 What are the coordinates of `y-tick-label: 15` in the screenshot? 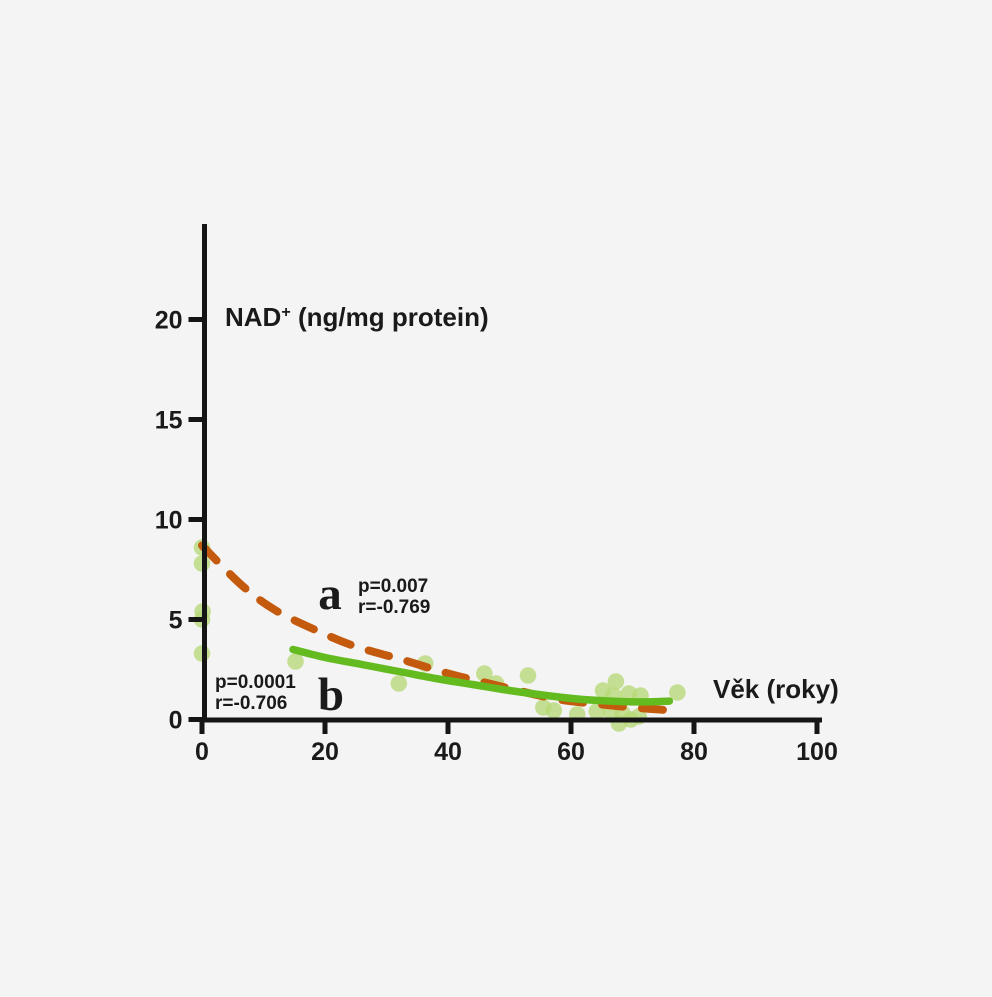 It's located at (169, 421).